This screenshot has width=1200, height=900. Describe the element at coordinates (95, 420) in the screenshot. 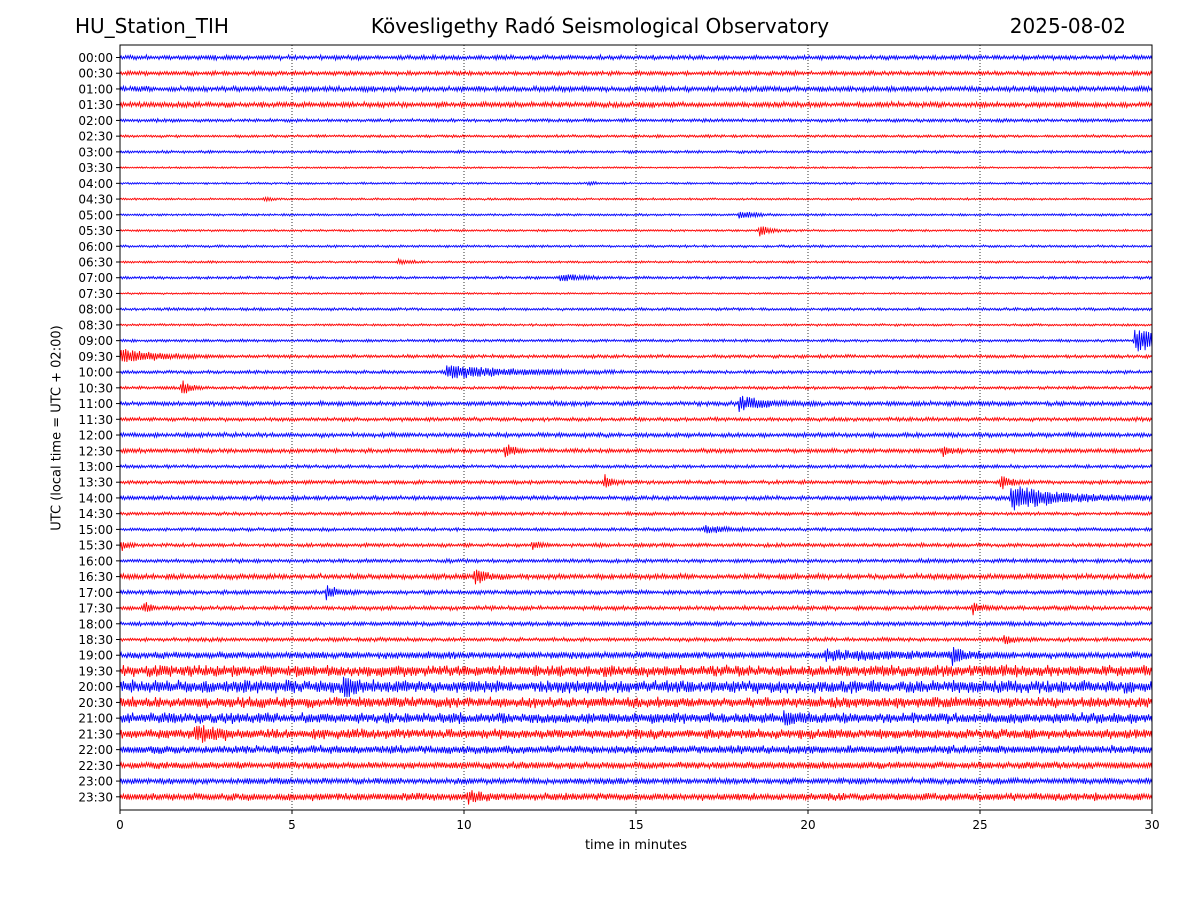

I see `y-tick-label: 11:30` at that location.